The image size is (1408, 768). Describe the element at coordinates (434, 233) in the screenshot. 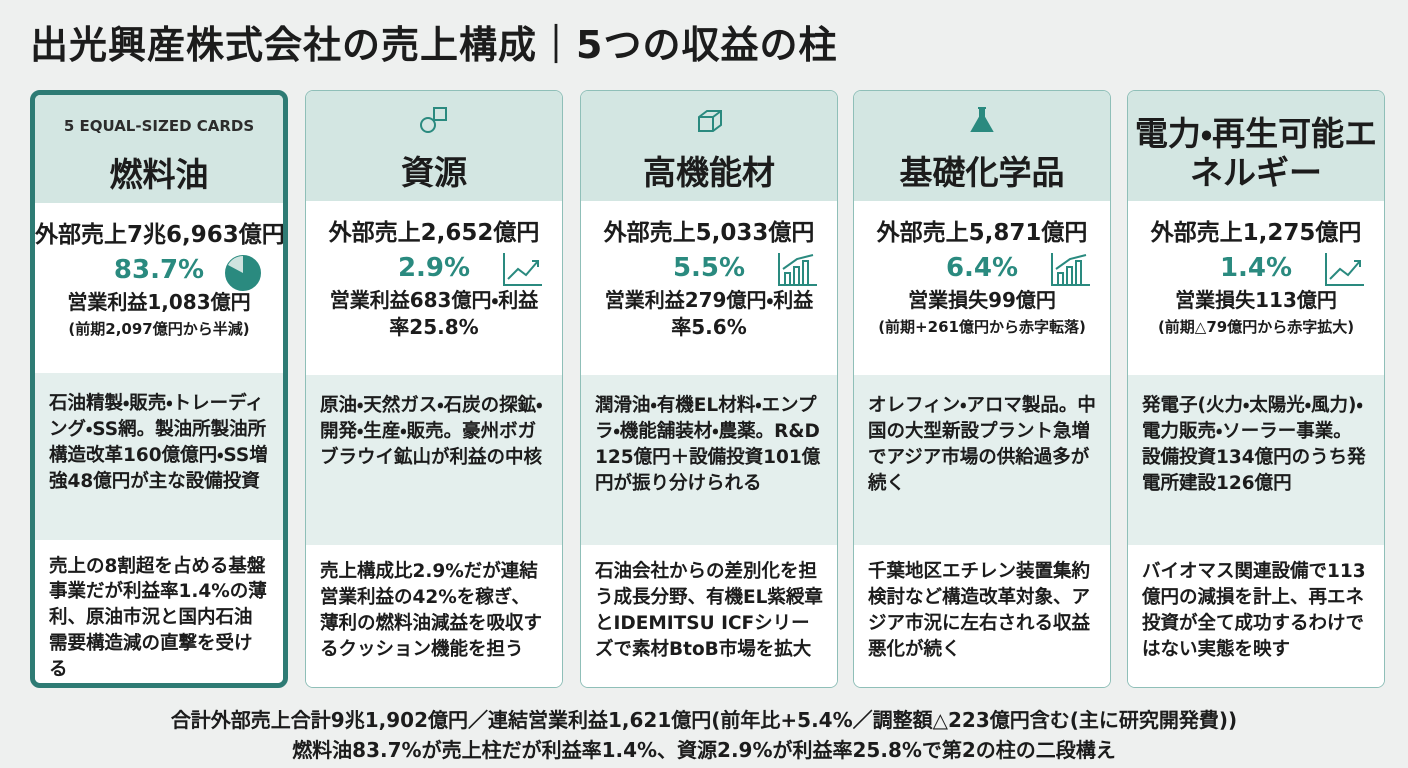

I see `external-sales: 外部売上2,652億円` at that location.